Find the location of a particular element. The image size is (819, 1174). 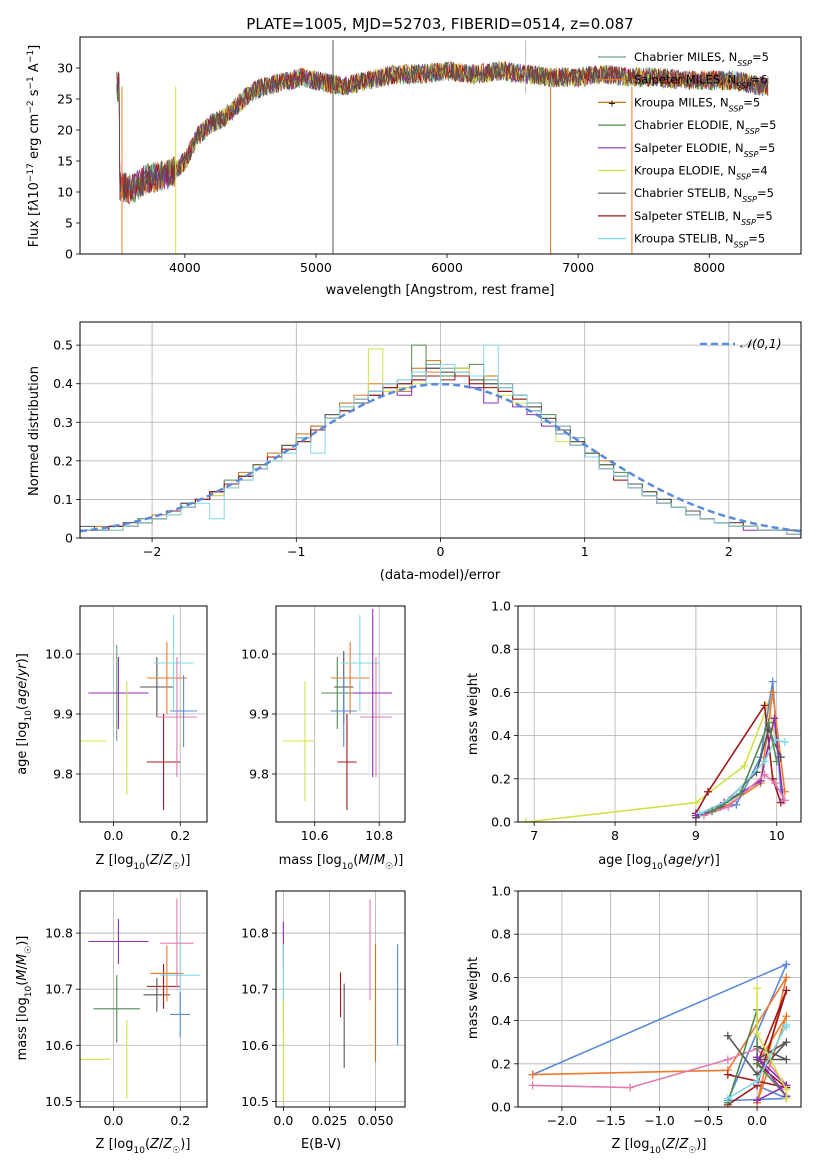

panel-2-frame is located at coordinates (143, 714).